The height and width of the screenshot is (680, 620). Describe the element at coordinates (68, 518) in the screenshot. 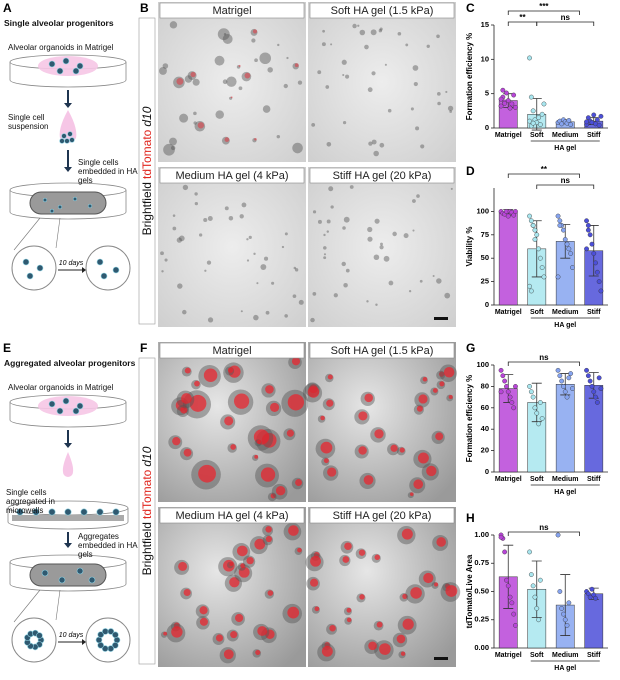

I see `microwell-base` at that location.